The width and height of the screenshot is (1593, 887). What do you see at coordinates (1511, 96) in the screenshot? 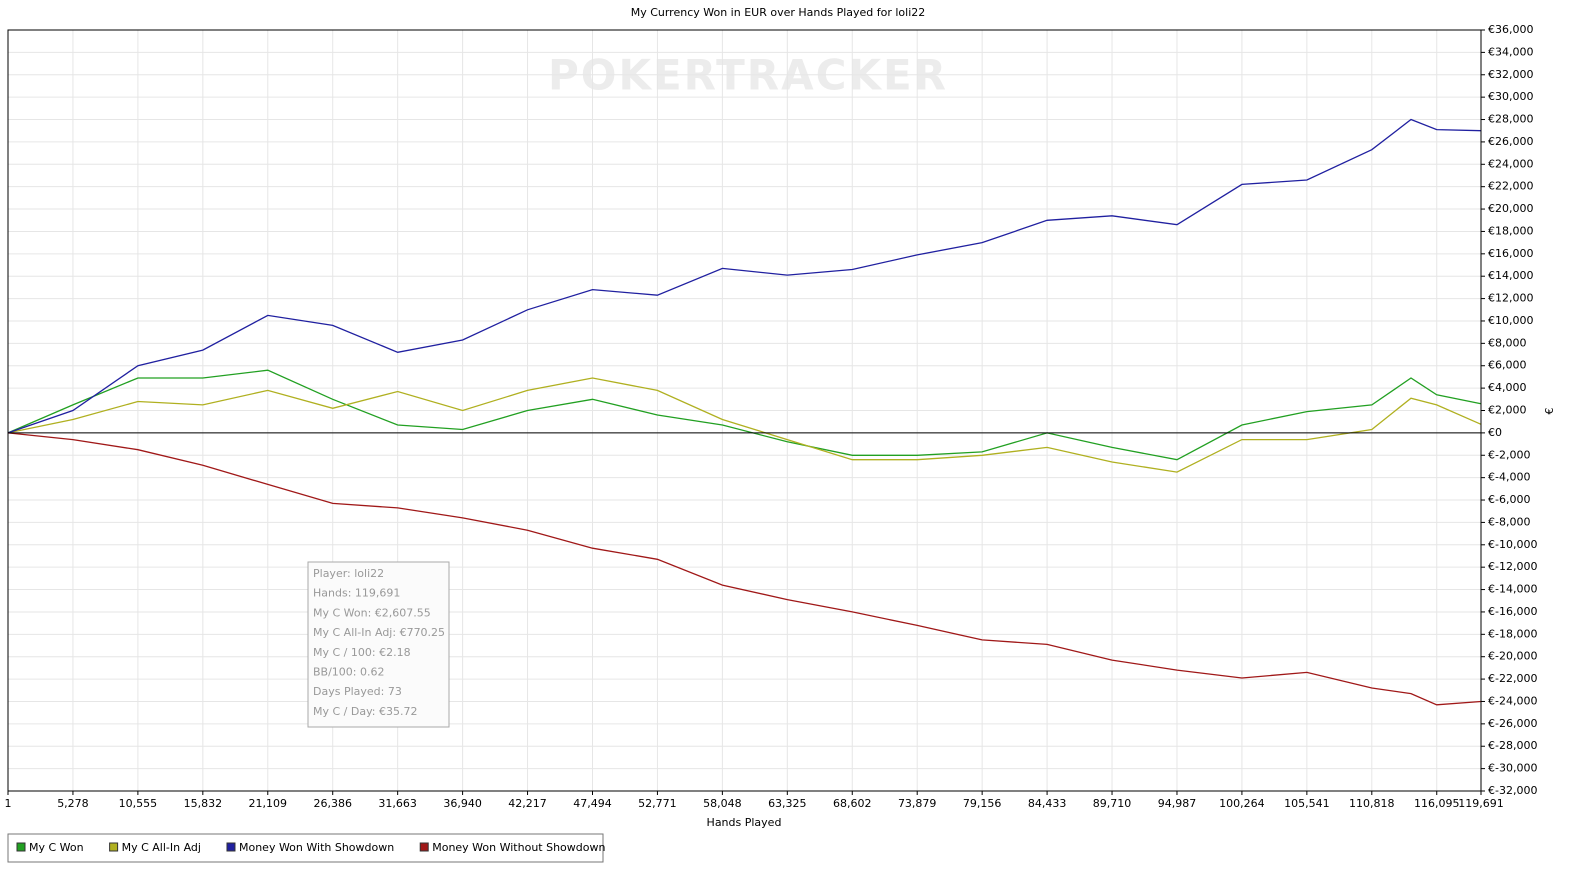
I see `y-tick-label: €30,000` at bounding box center [1511, 96].